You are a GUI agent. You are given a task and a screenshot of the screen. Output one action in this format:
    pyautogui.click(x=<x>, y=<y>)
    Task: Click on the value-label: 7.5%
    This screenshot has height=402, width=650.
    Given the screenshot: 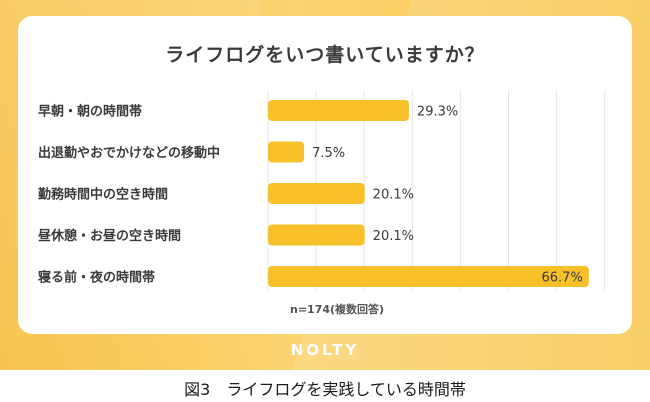 What is the action you would take?
    pyautogui.click(x=328, y=153)
    